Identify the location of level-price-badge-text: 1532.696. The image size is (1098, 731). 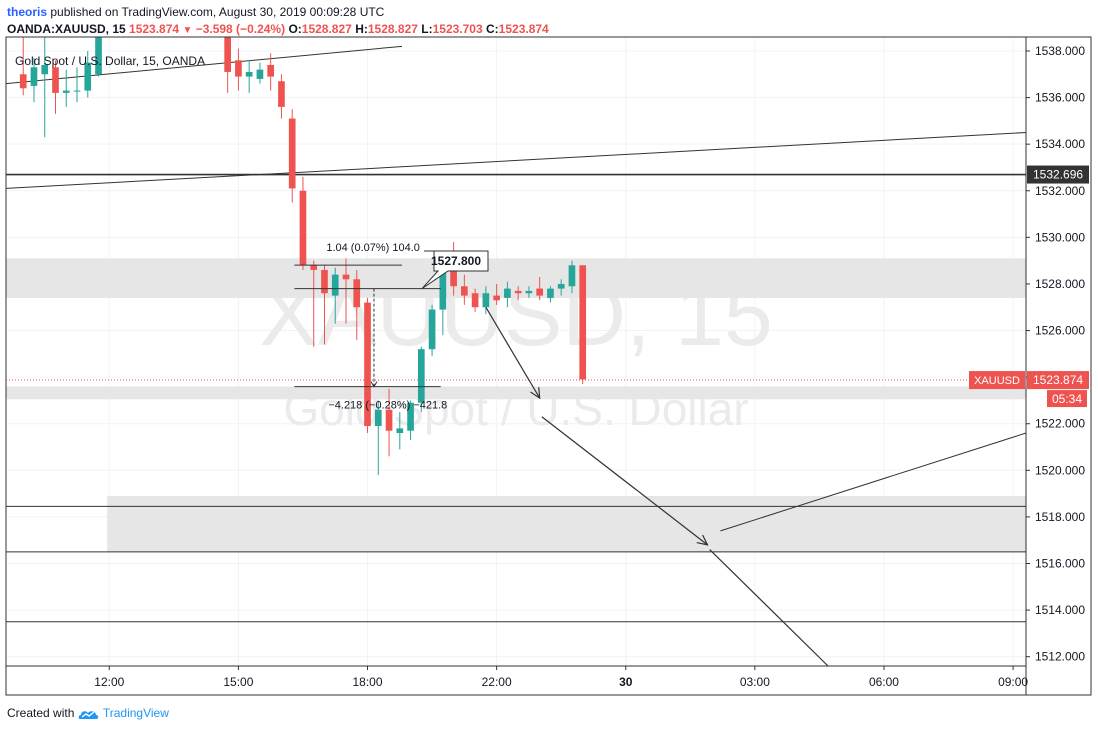
(1058, 175).